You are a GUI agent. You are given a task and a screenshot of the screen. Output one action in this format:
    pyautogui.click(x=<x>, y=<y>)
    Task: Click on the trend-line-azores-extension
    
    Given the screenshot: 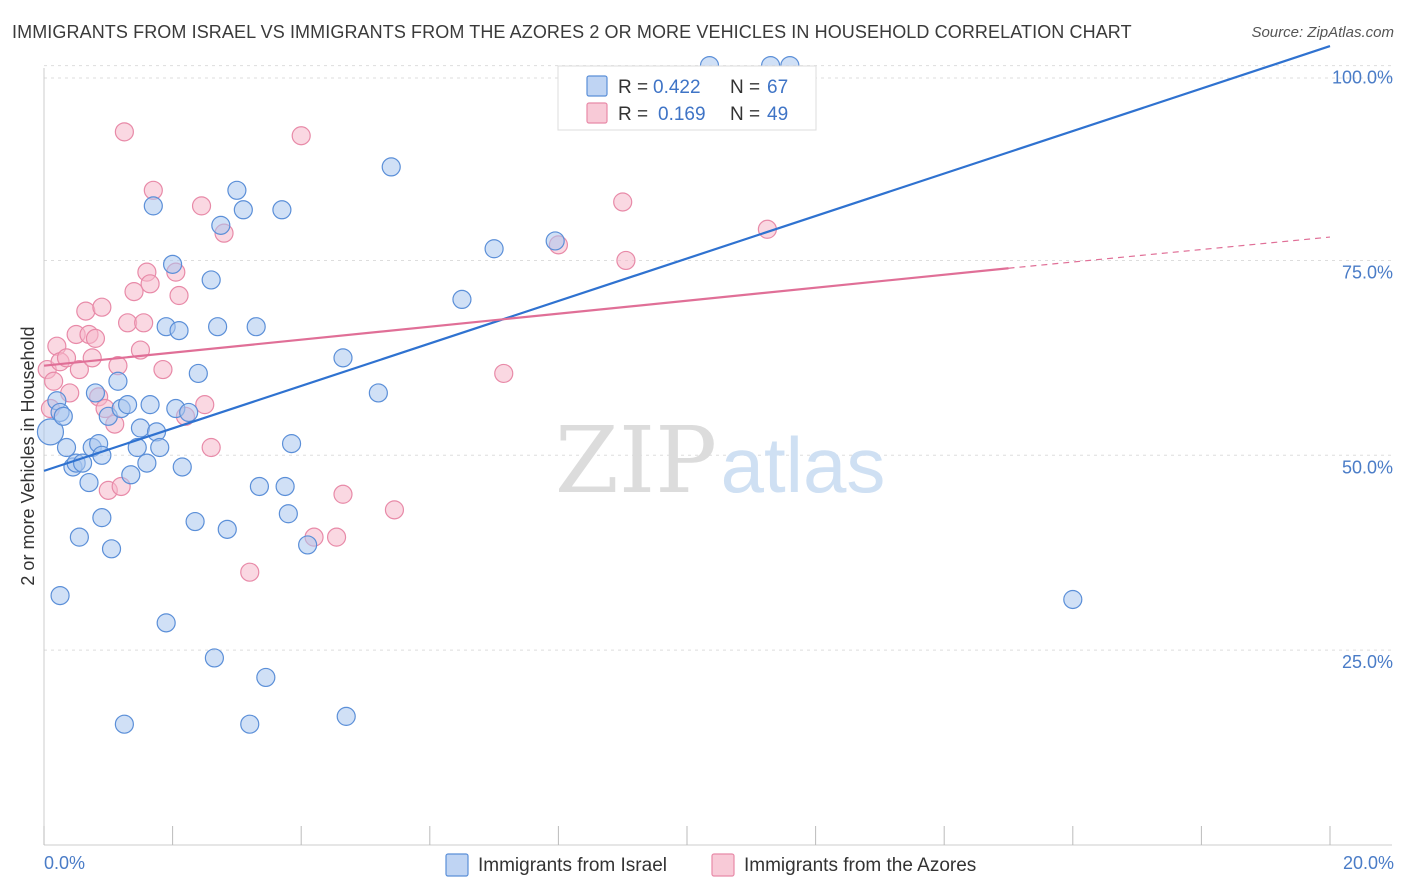 What is the action you would take?
    pyautogui.click(x=1169, y=252)
    